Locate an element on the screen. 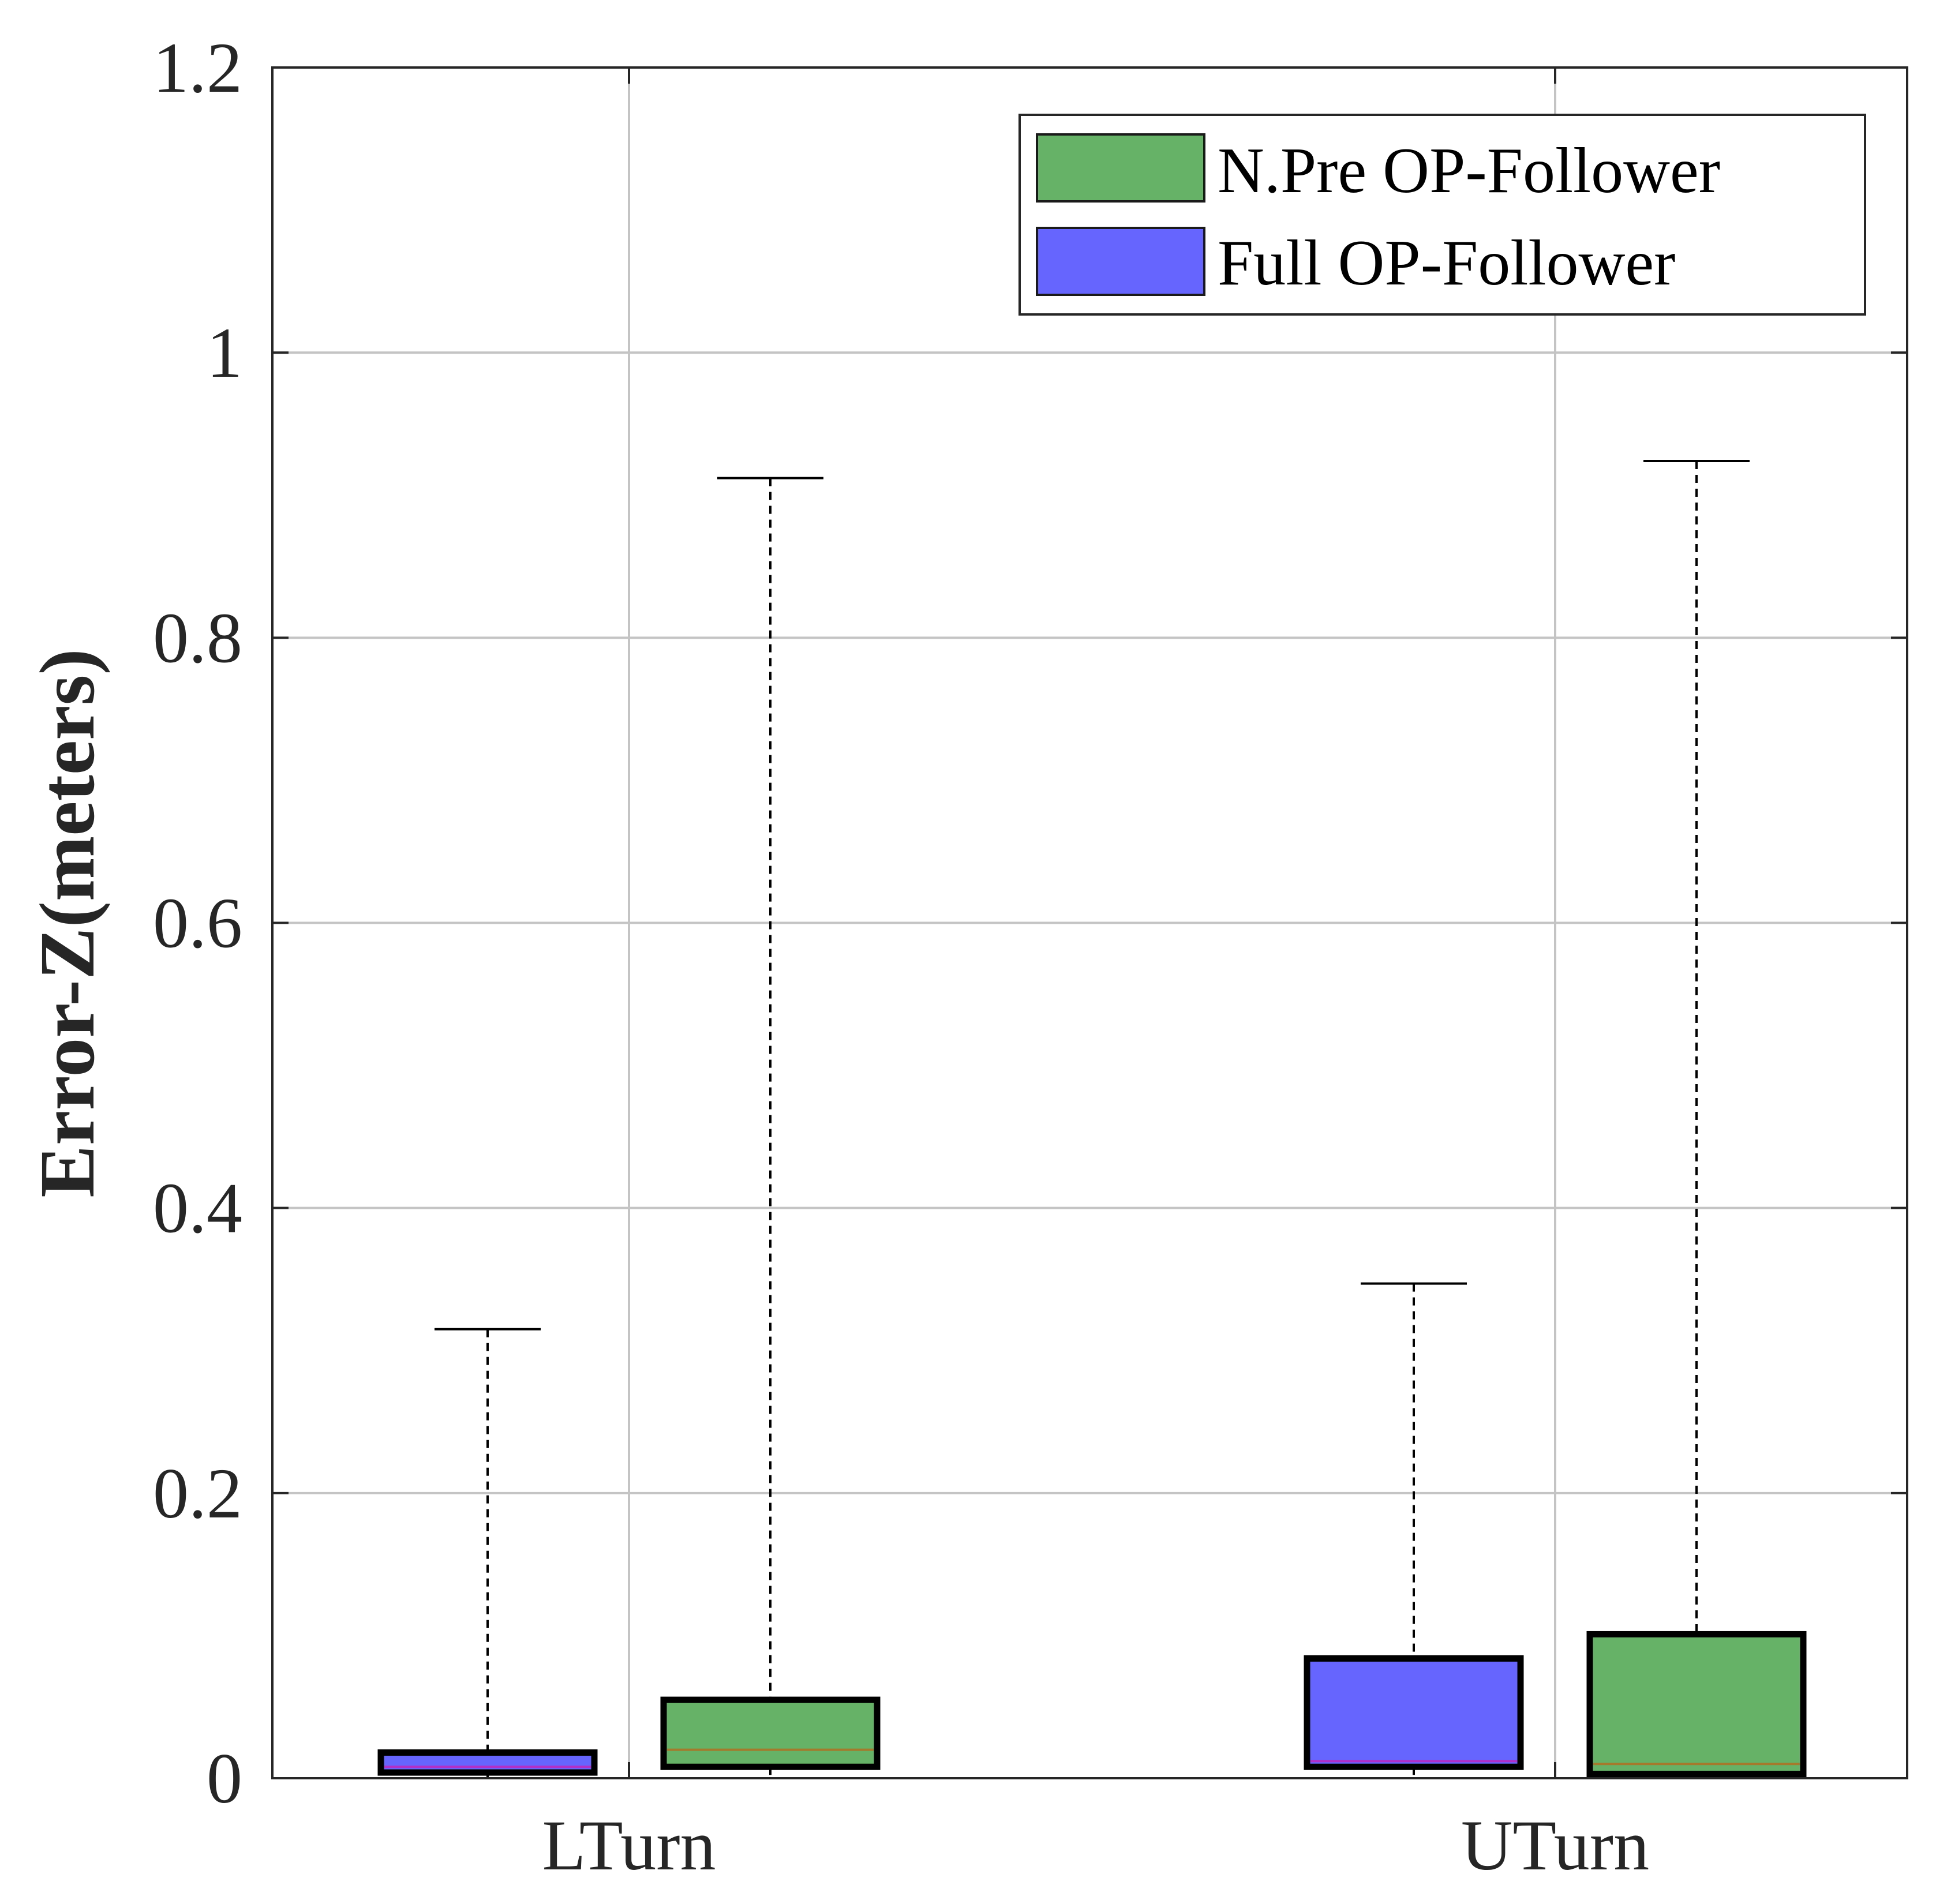  y-tick-labels: 0 0.2 0.4 0.6 0.8 1 1.2 is located at coordinates (197, 923).